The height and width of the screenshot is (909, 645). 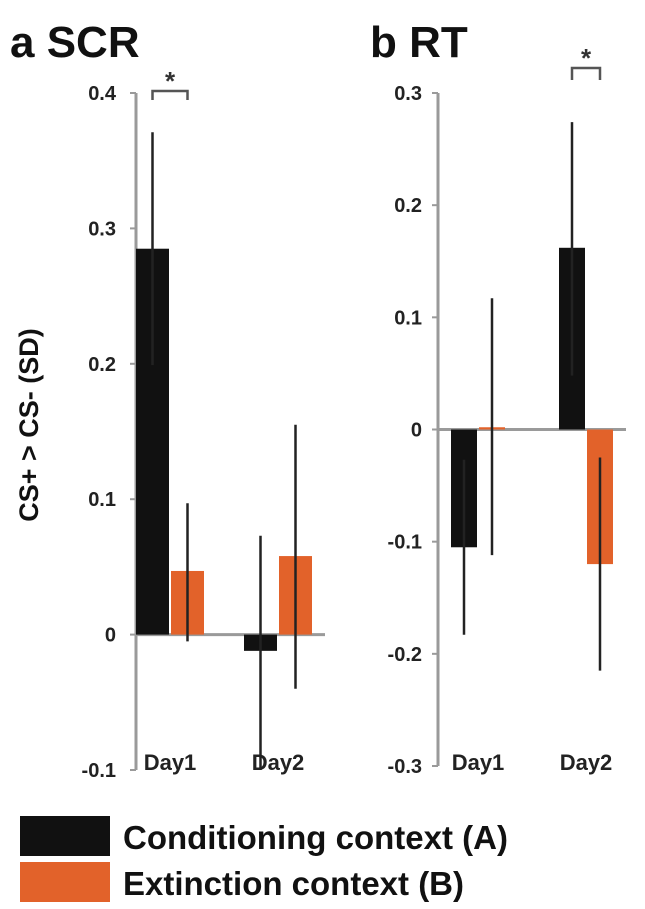 What do you see at coordinates (65, 882) in the screenshot?
I see `legend-swatch-extinction` at bounding box center [65, 882].